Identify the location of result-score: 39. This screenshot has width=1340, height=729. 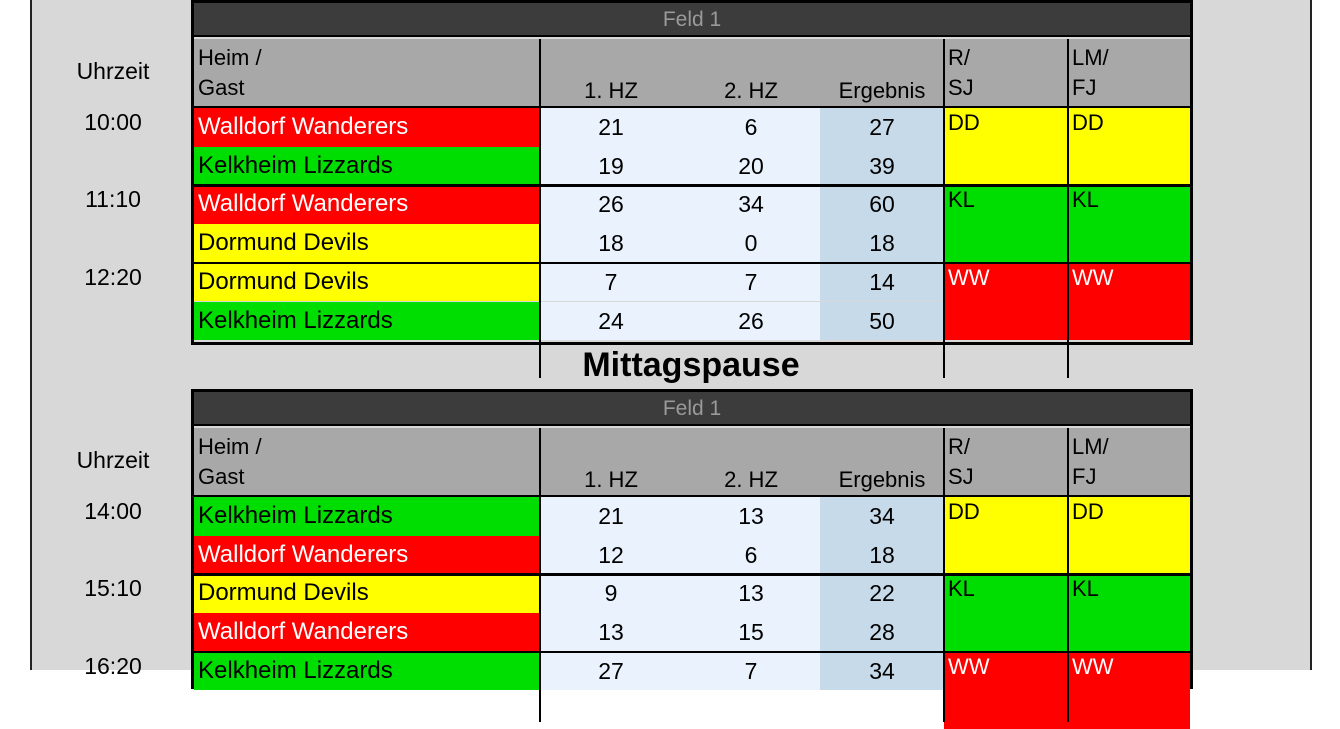
(882, 166).